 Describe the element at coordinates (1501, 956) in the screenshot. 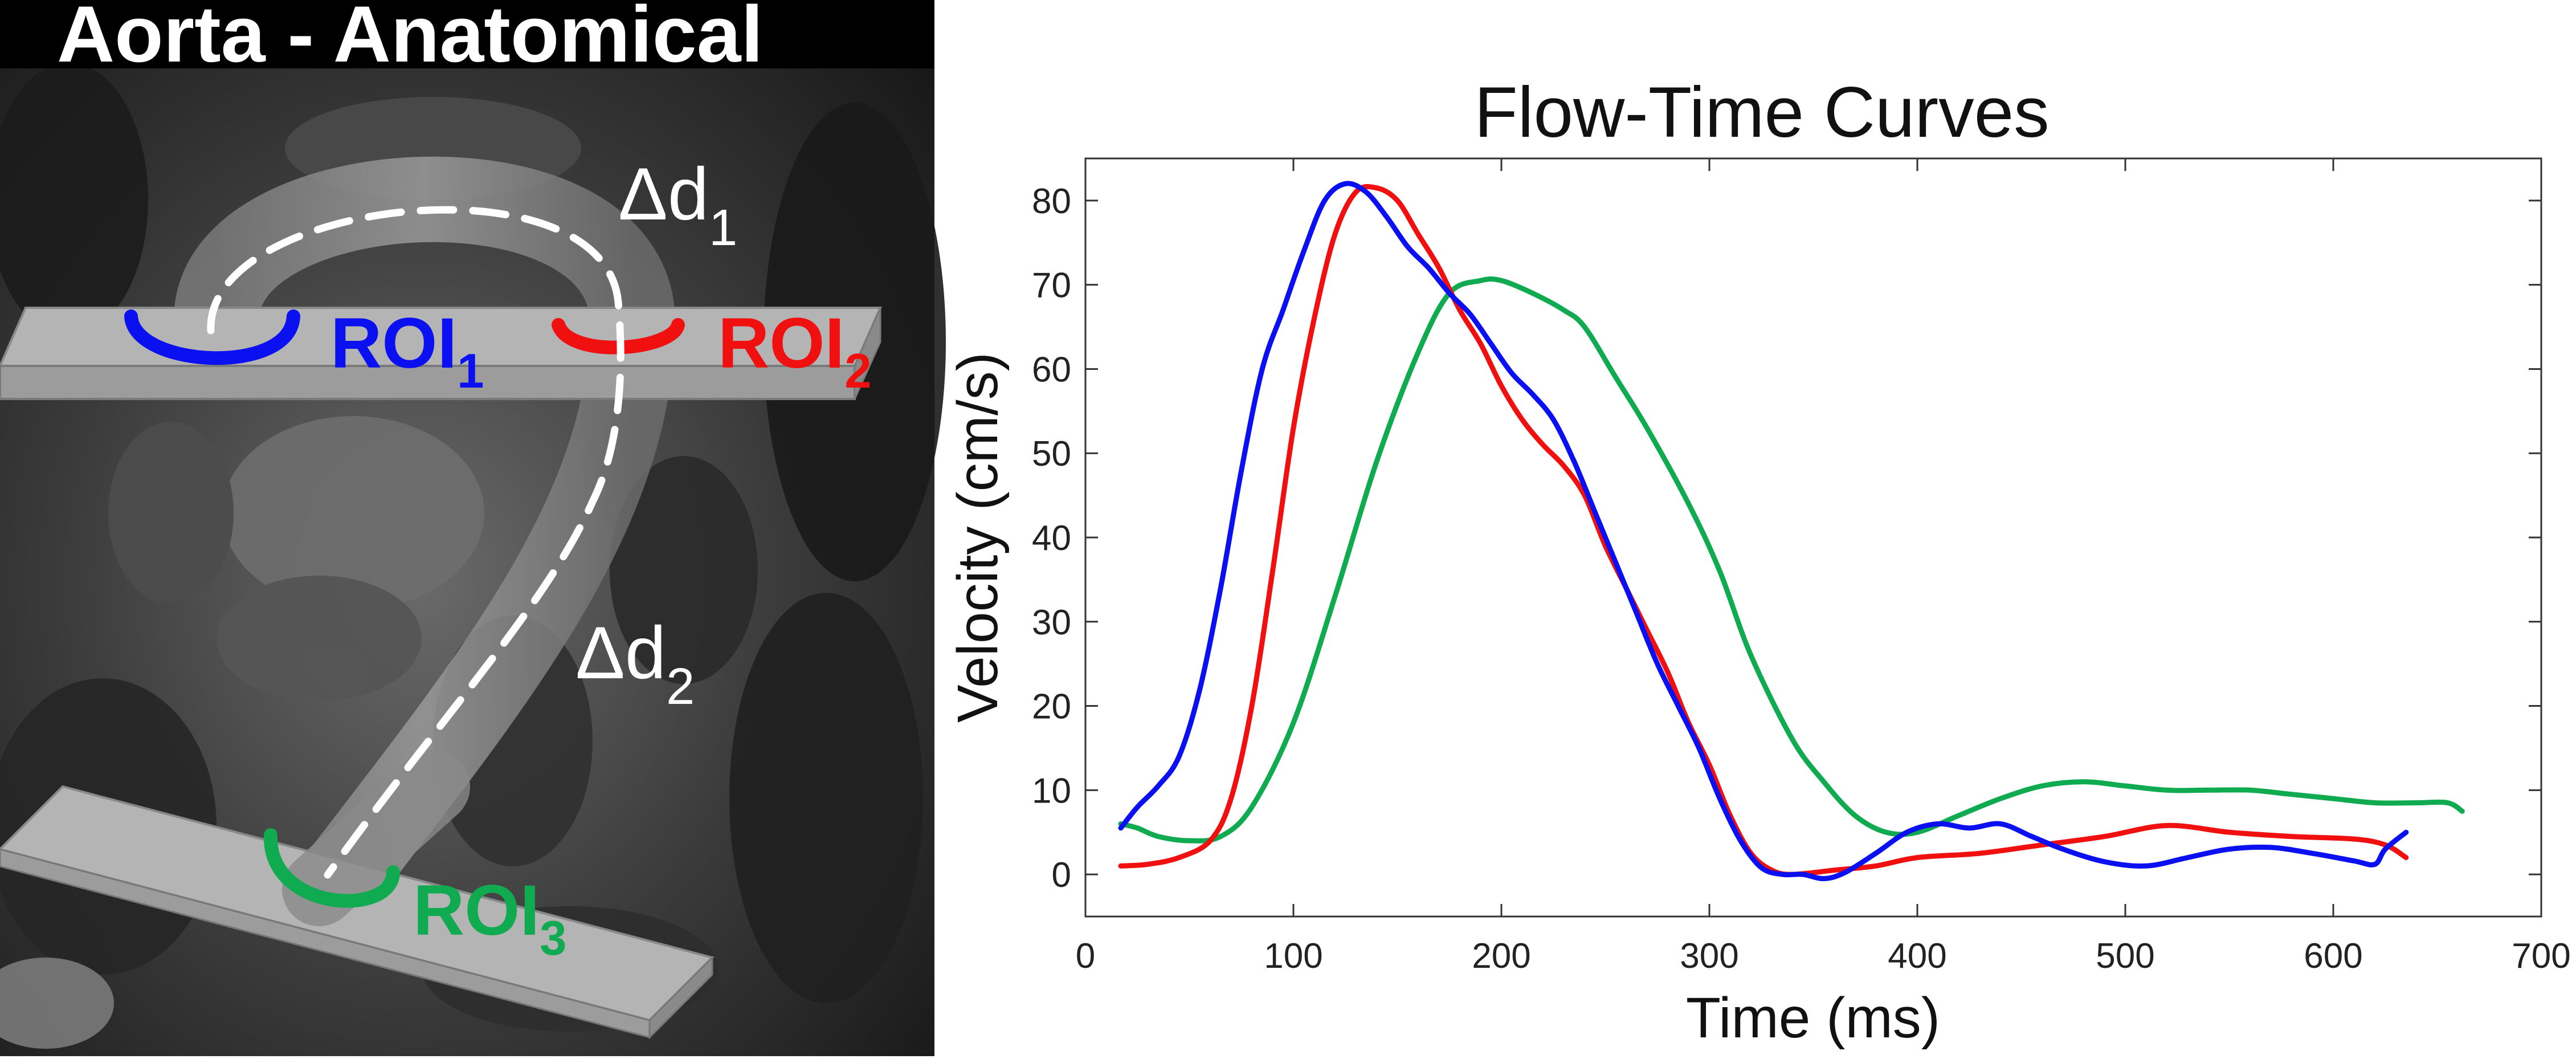

I see `x-tick-label: 200` at that location.